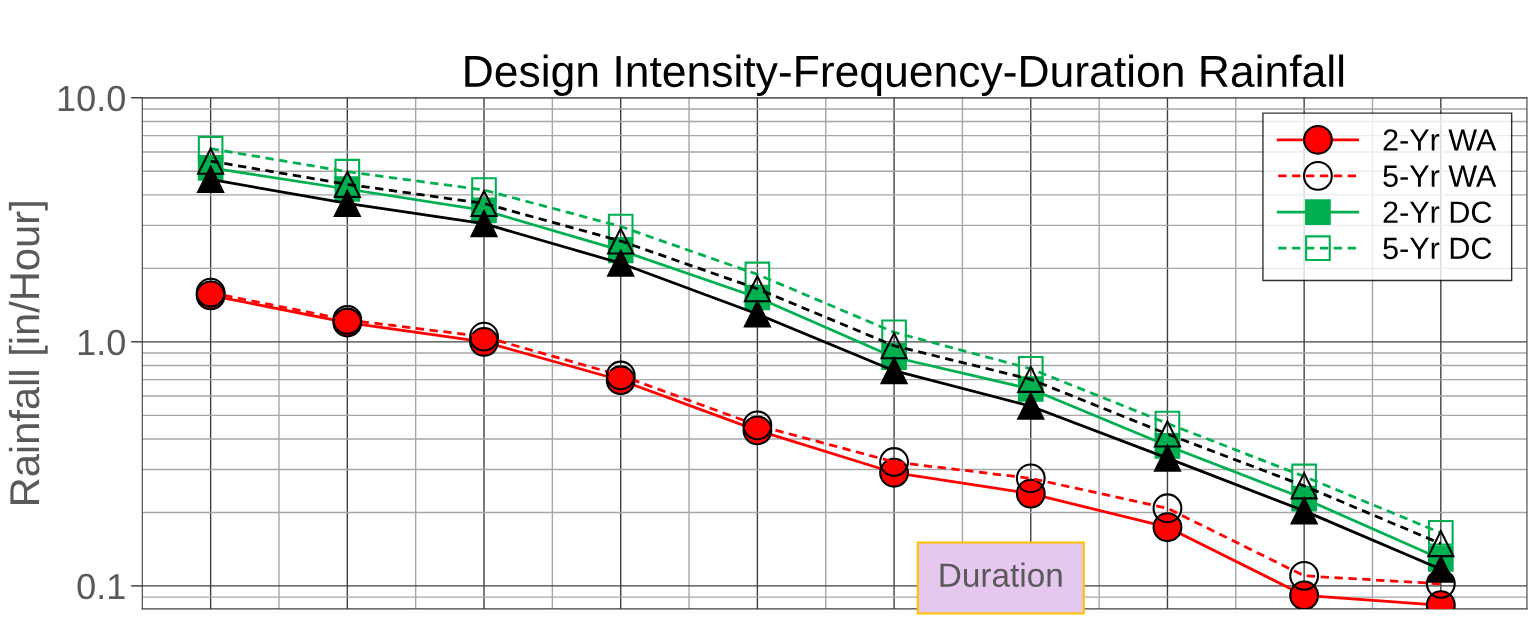  I want to click on chart-title: Design Intensity-Frequency-Duration Rainfall, so click(904, 75).